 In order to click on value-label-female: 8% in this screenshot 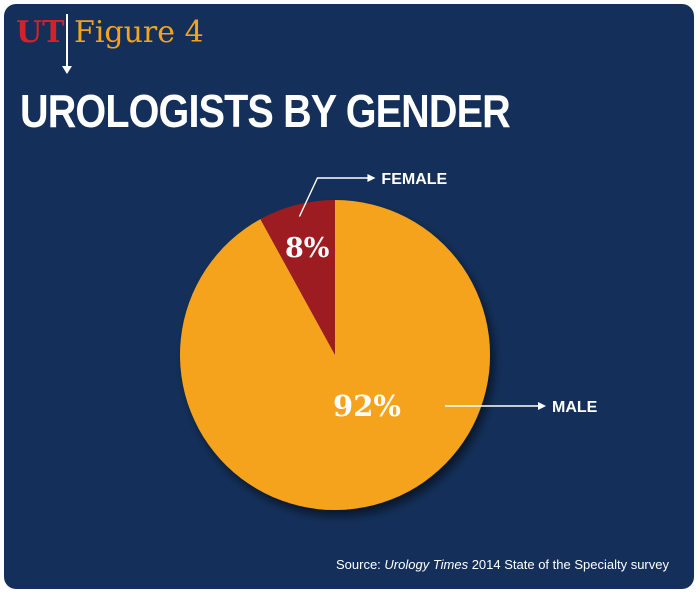, I will do `click(307, 248)`.